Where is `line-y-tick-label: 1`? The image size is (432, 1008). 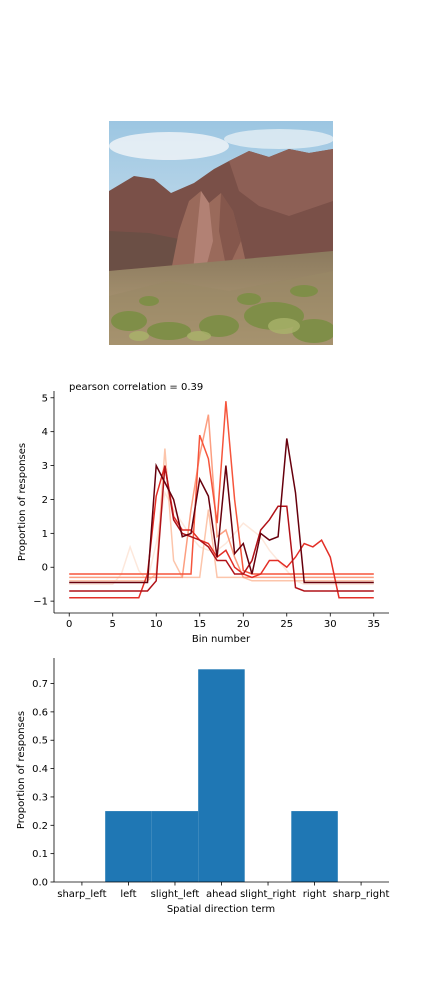 line-y-tick-label: 1 is located at coordinates (45, 534).